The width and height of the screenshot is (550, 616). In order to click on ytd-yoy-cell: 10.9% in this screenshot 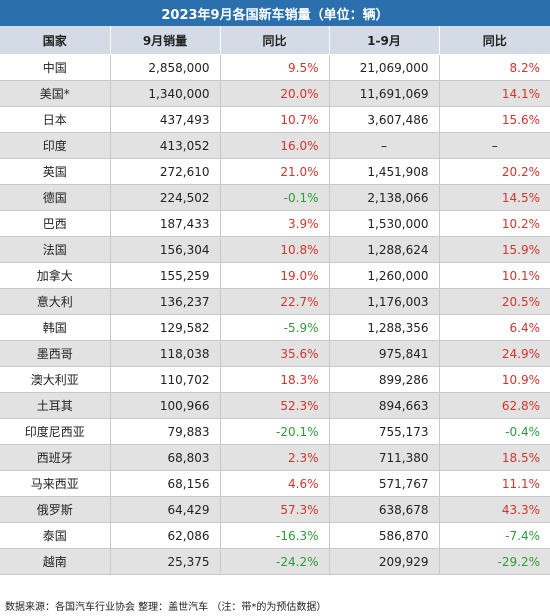, I will do `click(494, 379)`.